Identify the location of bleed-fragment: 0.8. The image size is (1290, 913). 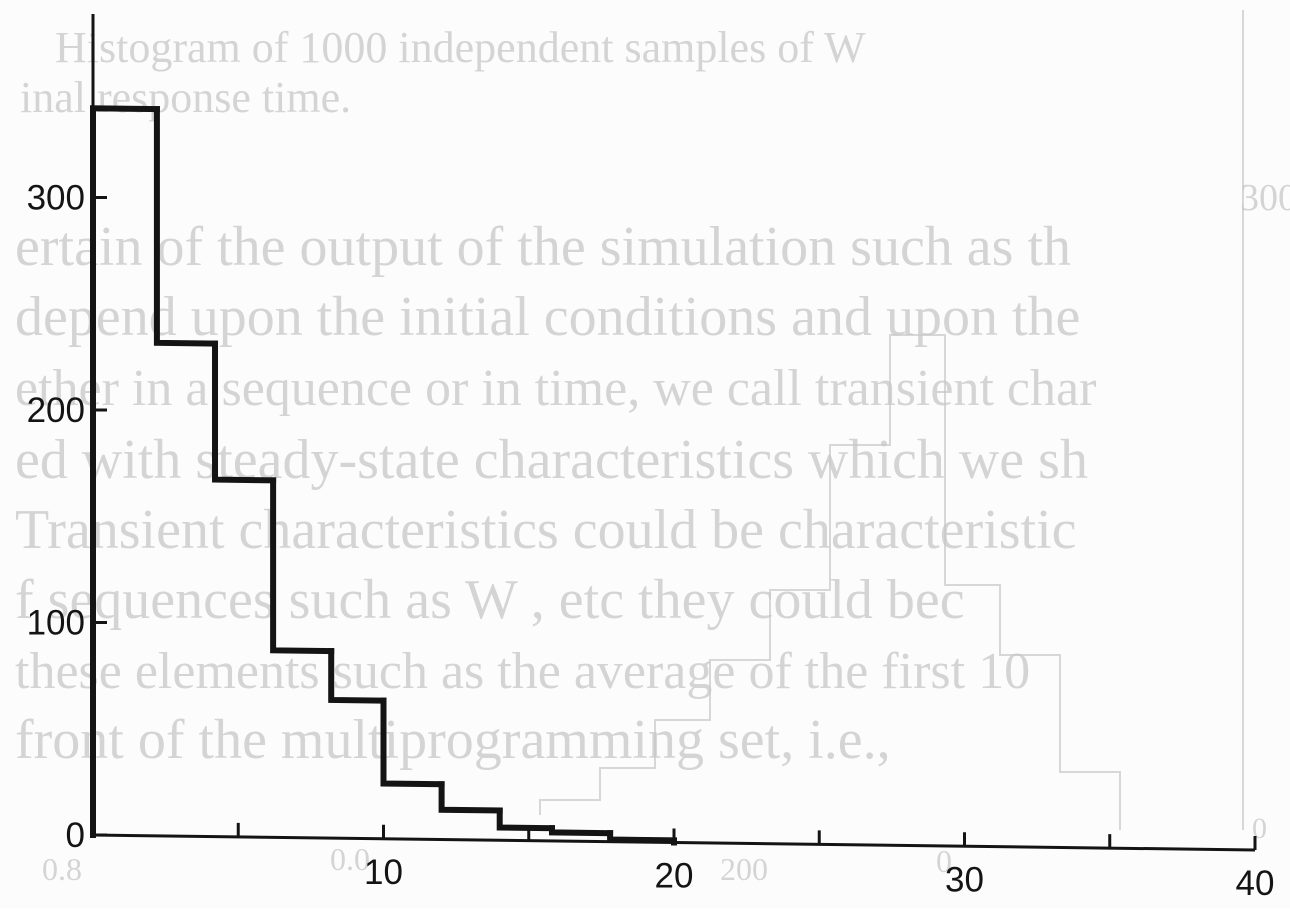
(62, 869).